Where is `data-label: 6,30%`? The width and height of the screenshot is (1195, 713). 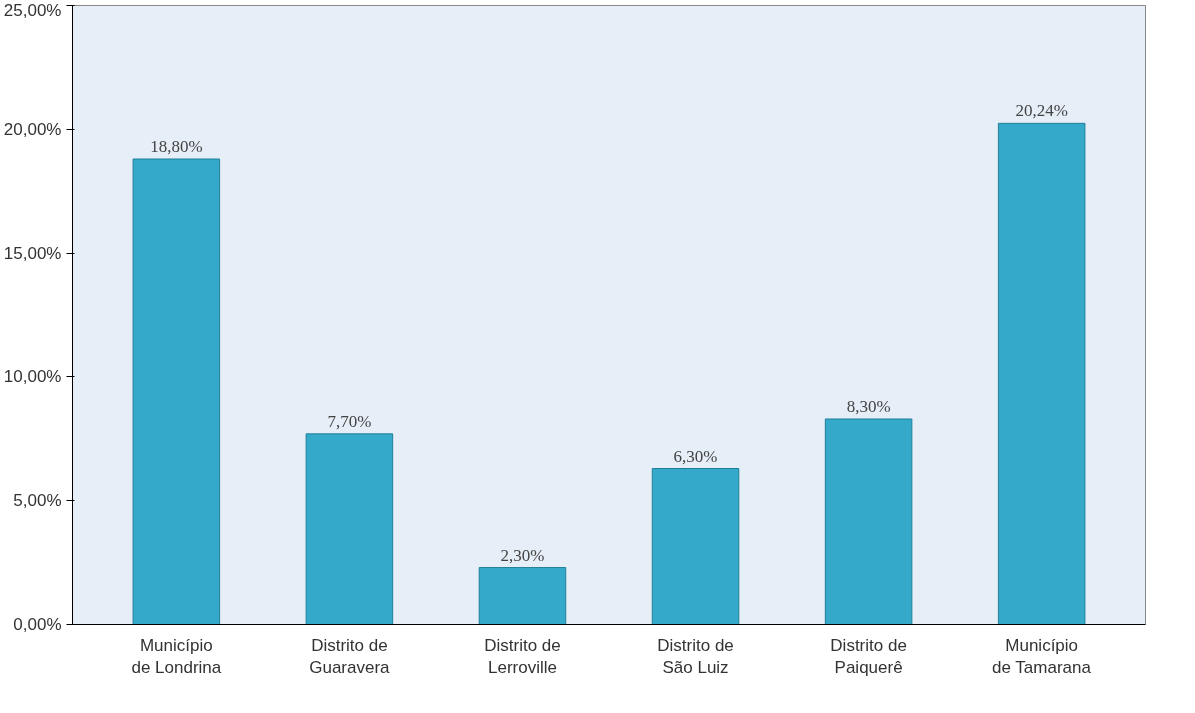 data-label: 6,30% is located at coordinates (695, 456).